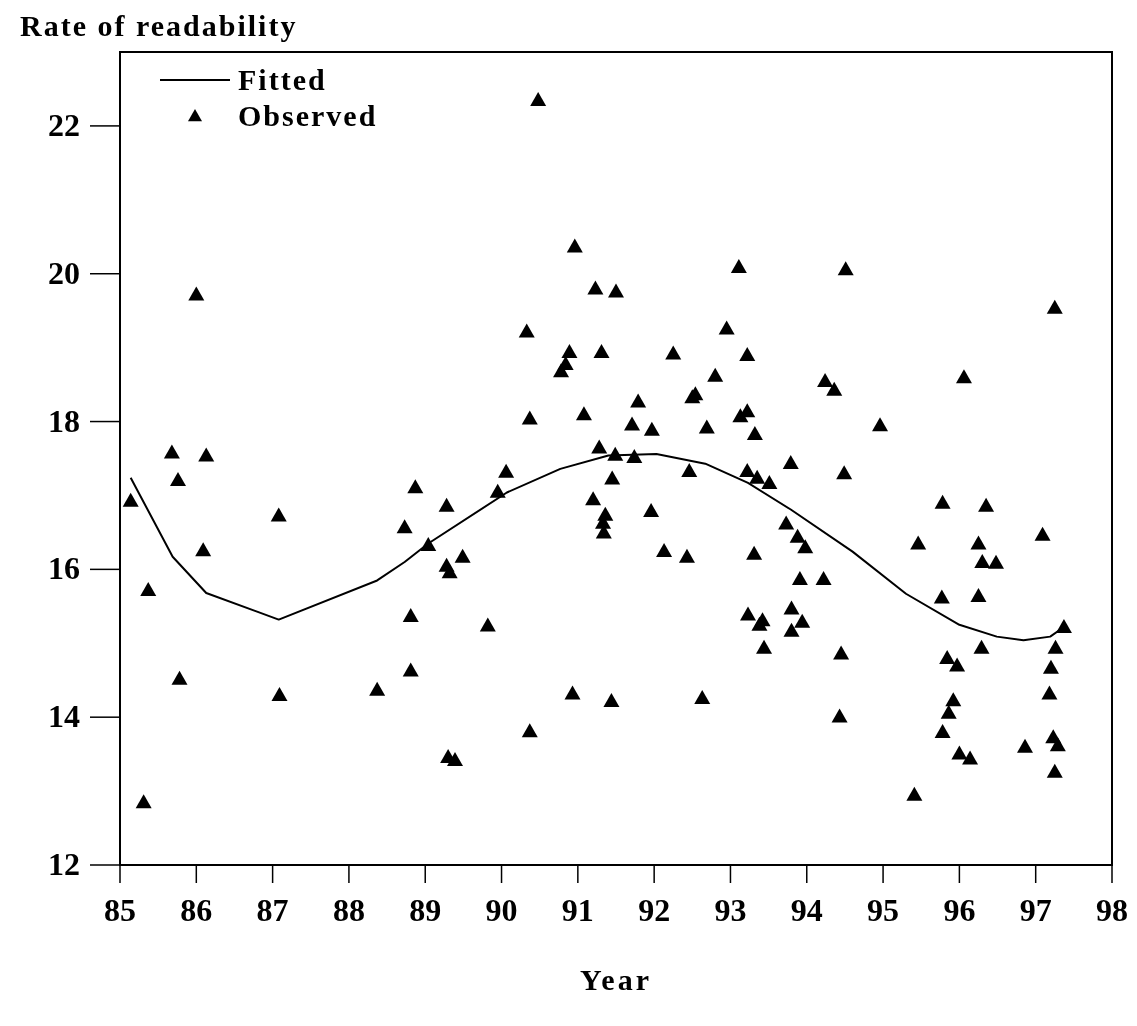  I want to click on x-tick-label: 93, so click(730, 910).